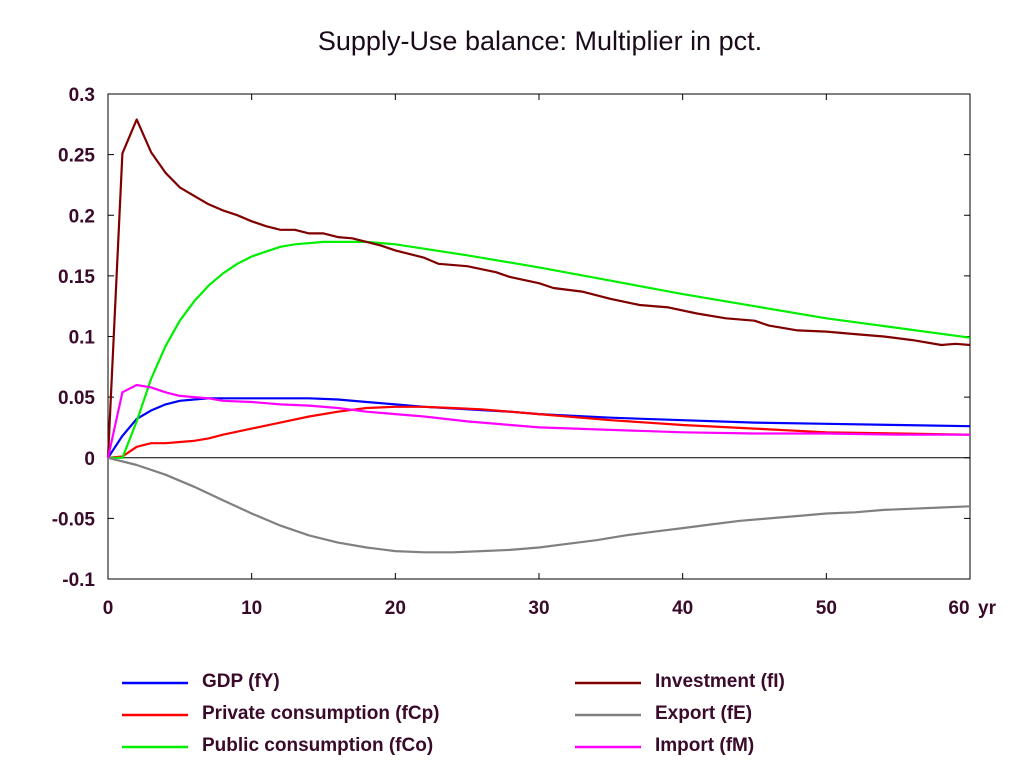  What do you see at coordinates (82, 95) in the screenshot?
I see `y-tick-label: 0.3` at bounding box center [82, 95].